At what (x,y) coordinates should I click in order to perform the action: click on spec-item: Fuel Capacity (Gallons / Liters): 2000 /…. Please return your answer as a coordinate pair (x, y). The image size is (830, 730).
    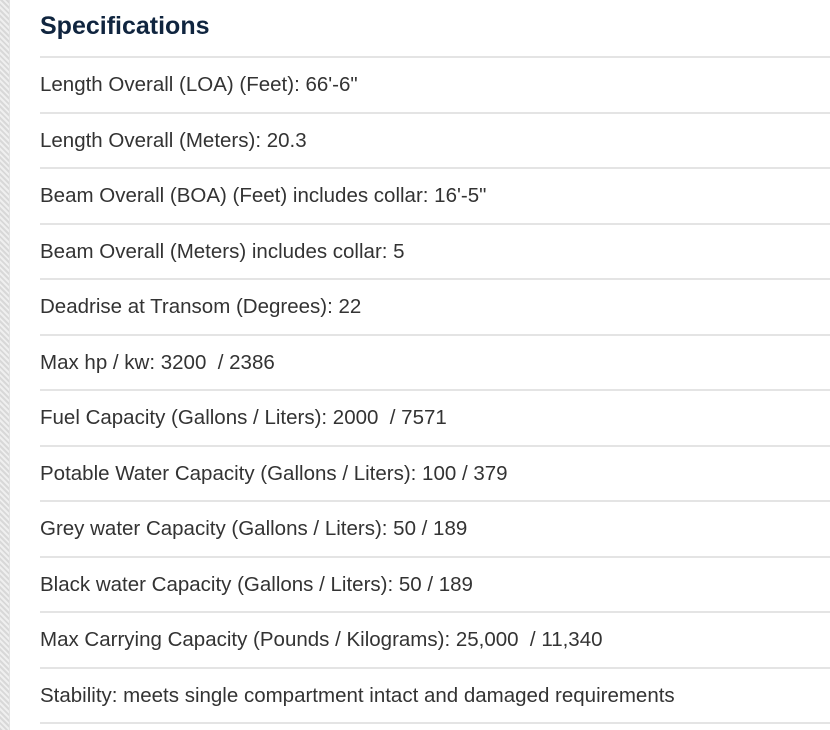
    Looking at the image, I should click on (435, 419).